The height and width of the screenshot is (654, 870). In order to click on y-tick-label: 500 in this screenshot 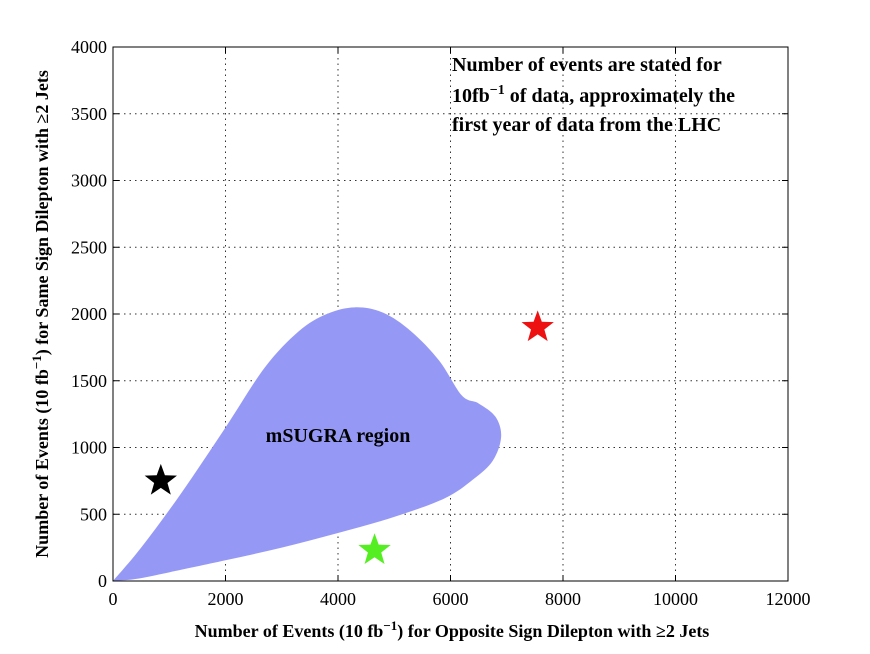, I will do `click(93, 514)`.